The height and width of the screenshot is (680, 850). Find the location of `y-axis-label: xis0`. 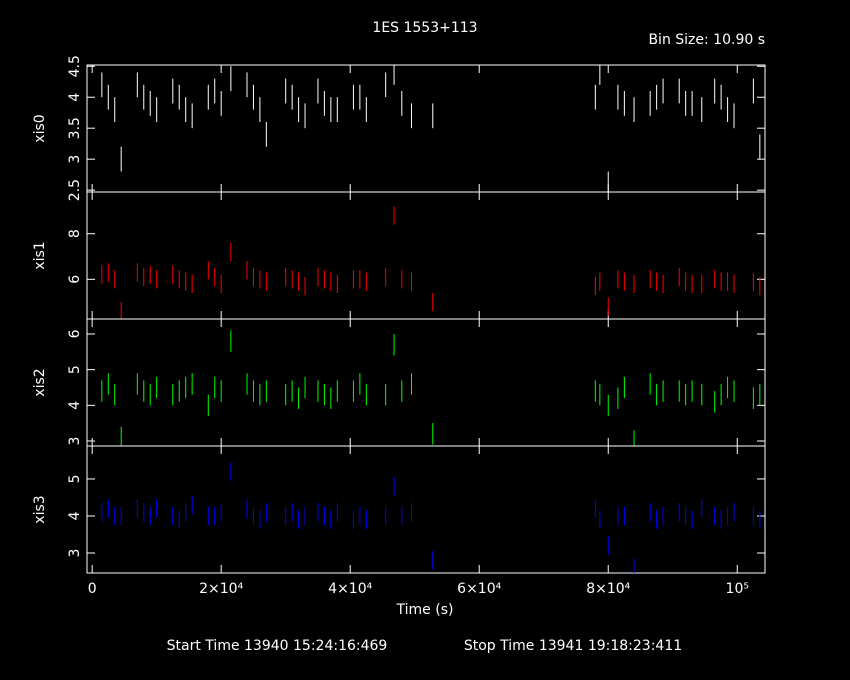

y-axis-label: xis0 is located at coordinates (40, 128).